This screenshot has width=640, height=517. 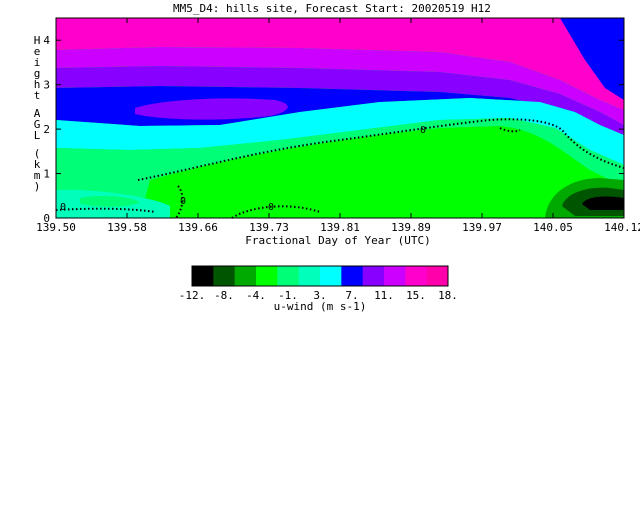 I want to click on band-neg4-neg1-blob, so click(x=110, y=201).